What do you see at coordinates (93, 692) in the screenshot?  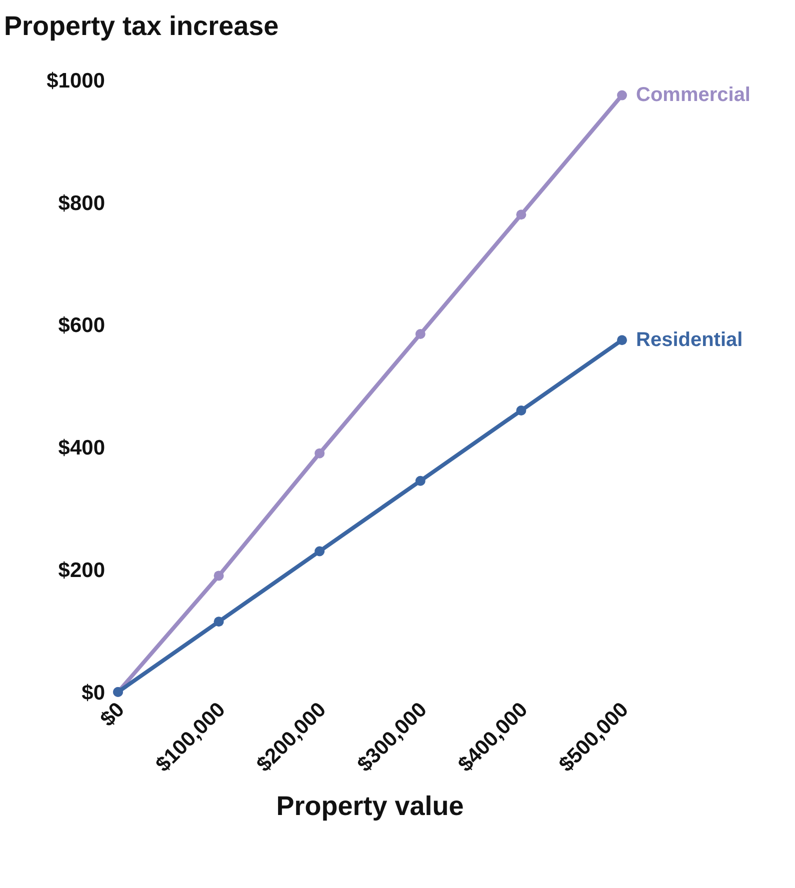 I see `y-tick-label: $0` at bounding box center [93, 692].